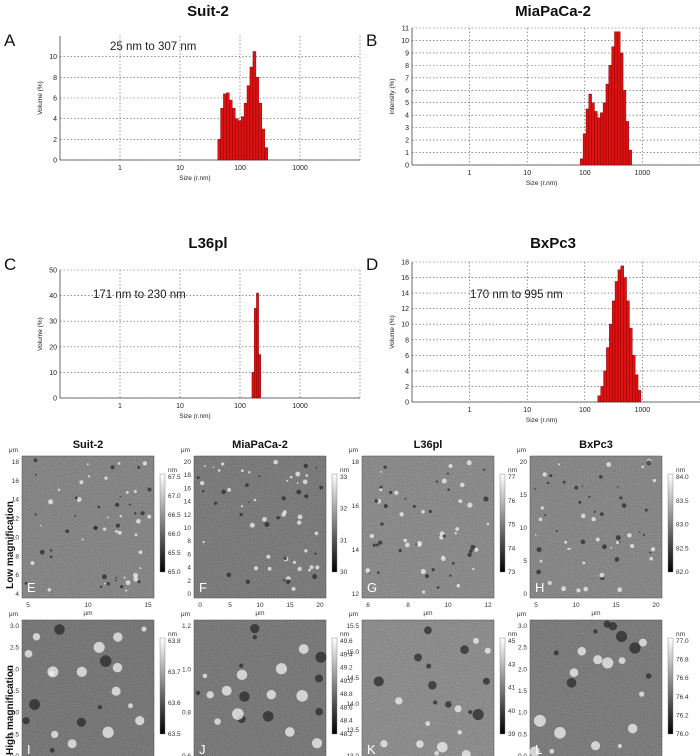 This screenshot has height=756, width=700. I want to click on afm-y-tick: 4, so click(17, 594).